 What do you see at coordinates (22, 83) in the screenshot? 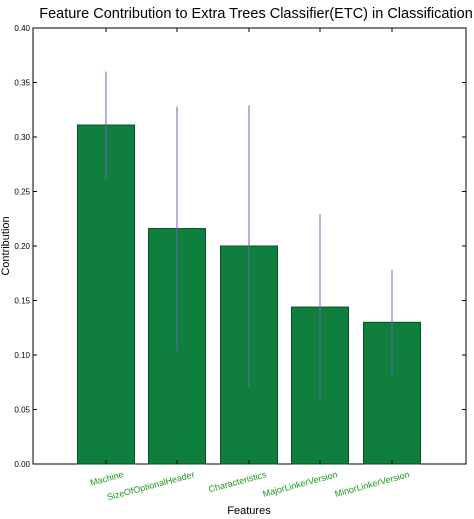
I see `y-tick-label: 0.35` at bounding box center [22, 83].